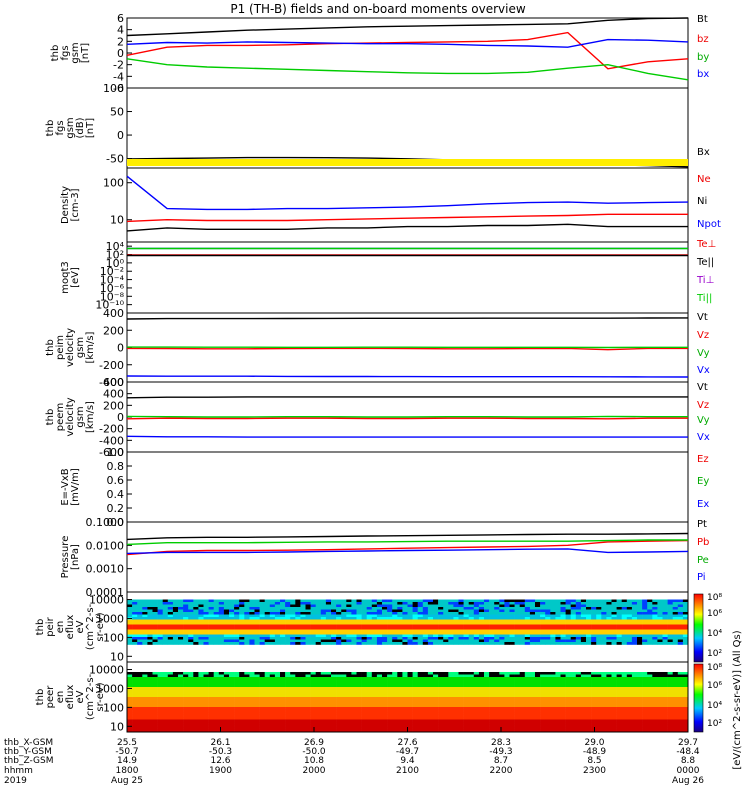 The width and height of the screenshot is (750, 800). I want to click on y-tick-label: 10⁰, so click(115, 263).